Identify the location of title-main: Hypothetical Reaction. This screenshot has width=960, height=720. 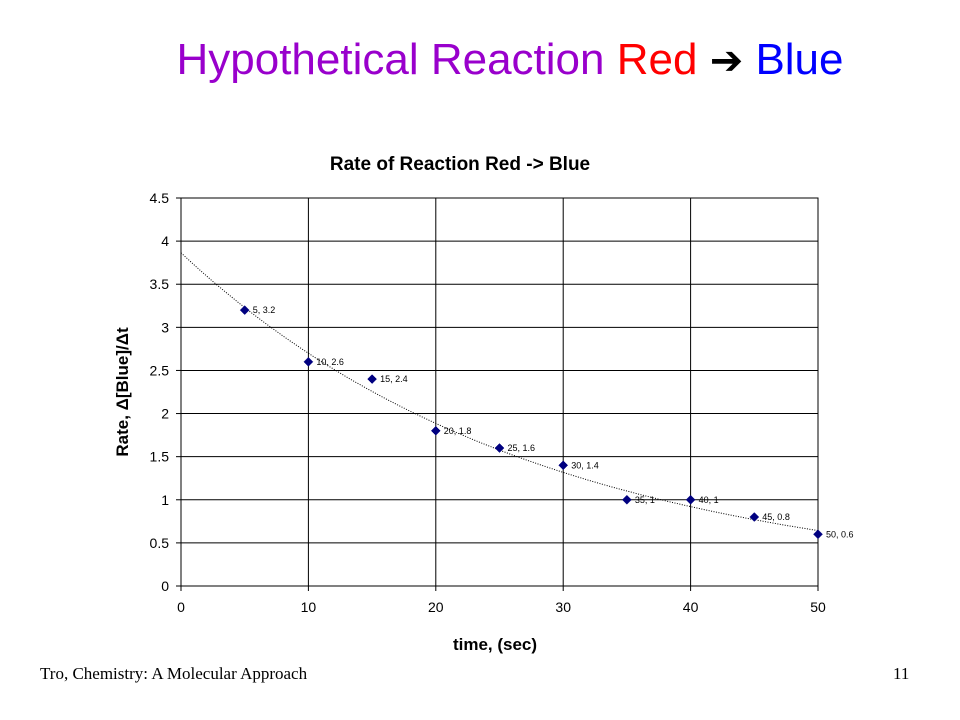
(390, 59).